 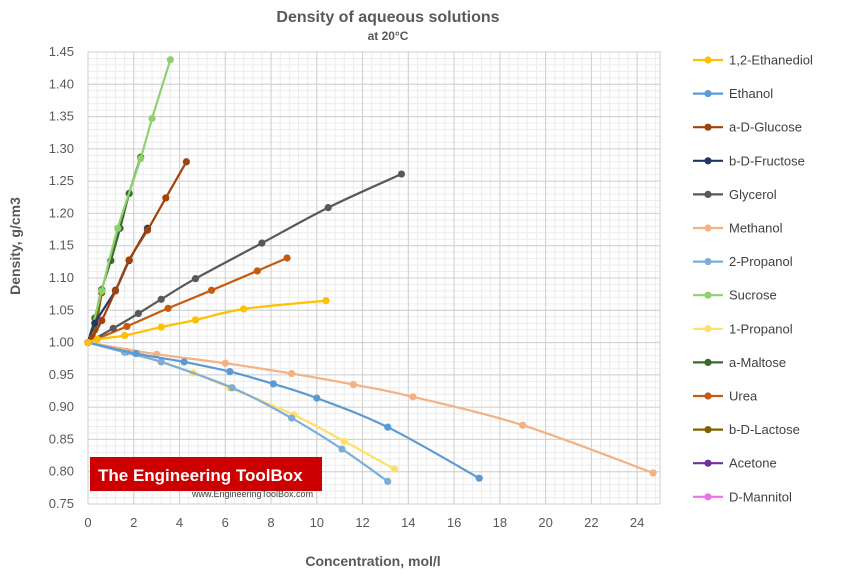 I want to click on legend-item-acetone: Acetone, so click(x=735, y=463).